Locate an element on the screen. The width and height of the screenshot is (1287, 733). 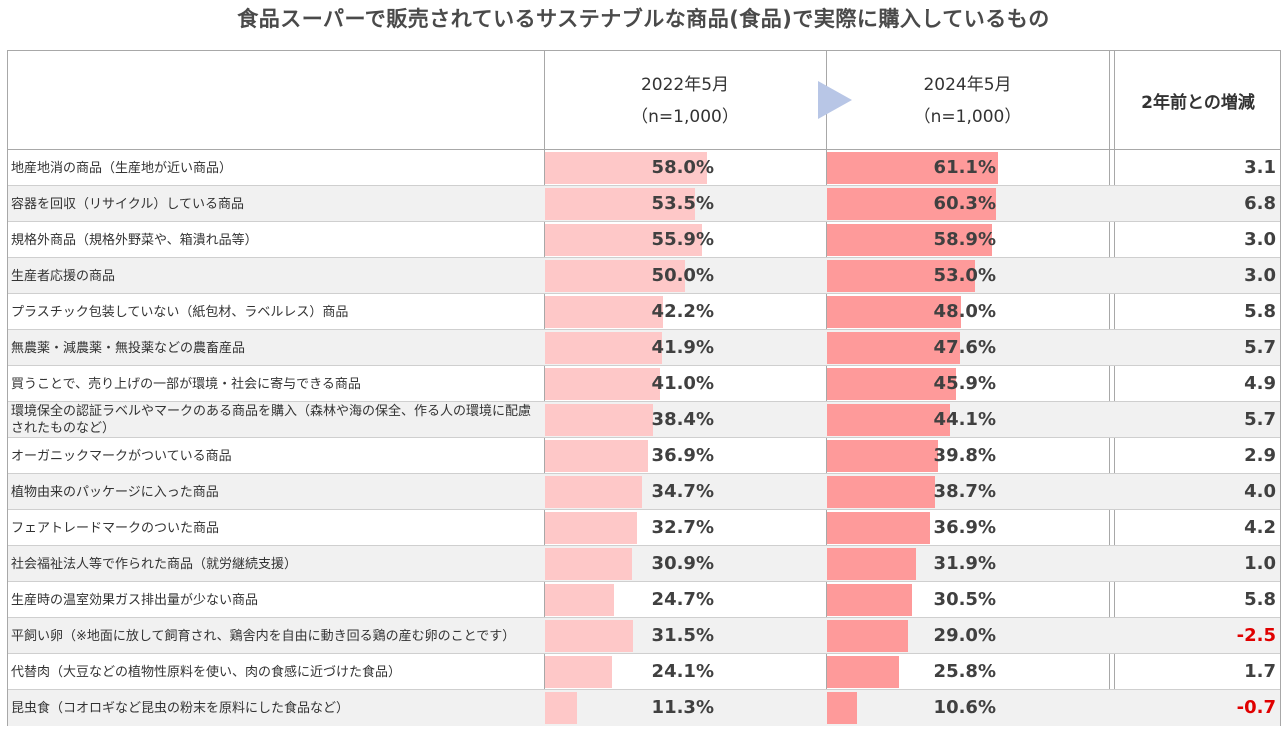
table-row: 無農薬・減農薬・無投薬などの農畜産品 41.9% 47.6% 5.7 is located at coordinates (644, 348).